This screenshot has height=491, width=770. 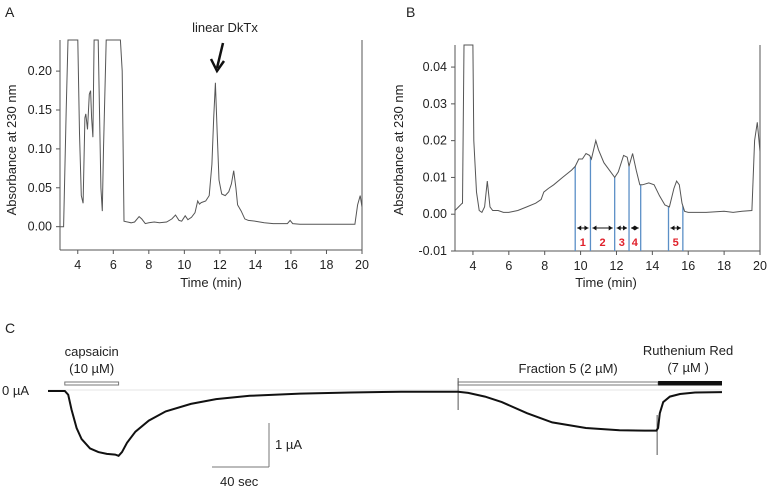 I want to click on y-tick-label: 0.04, so click(x=435, y=67).